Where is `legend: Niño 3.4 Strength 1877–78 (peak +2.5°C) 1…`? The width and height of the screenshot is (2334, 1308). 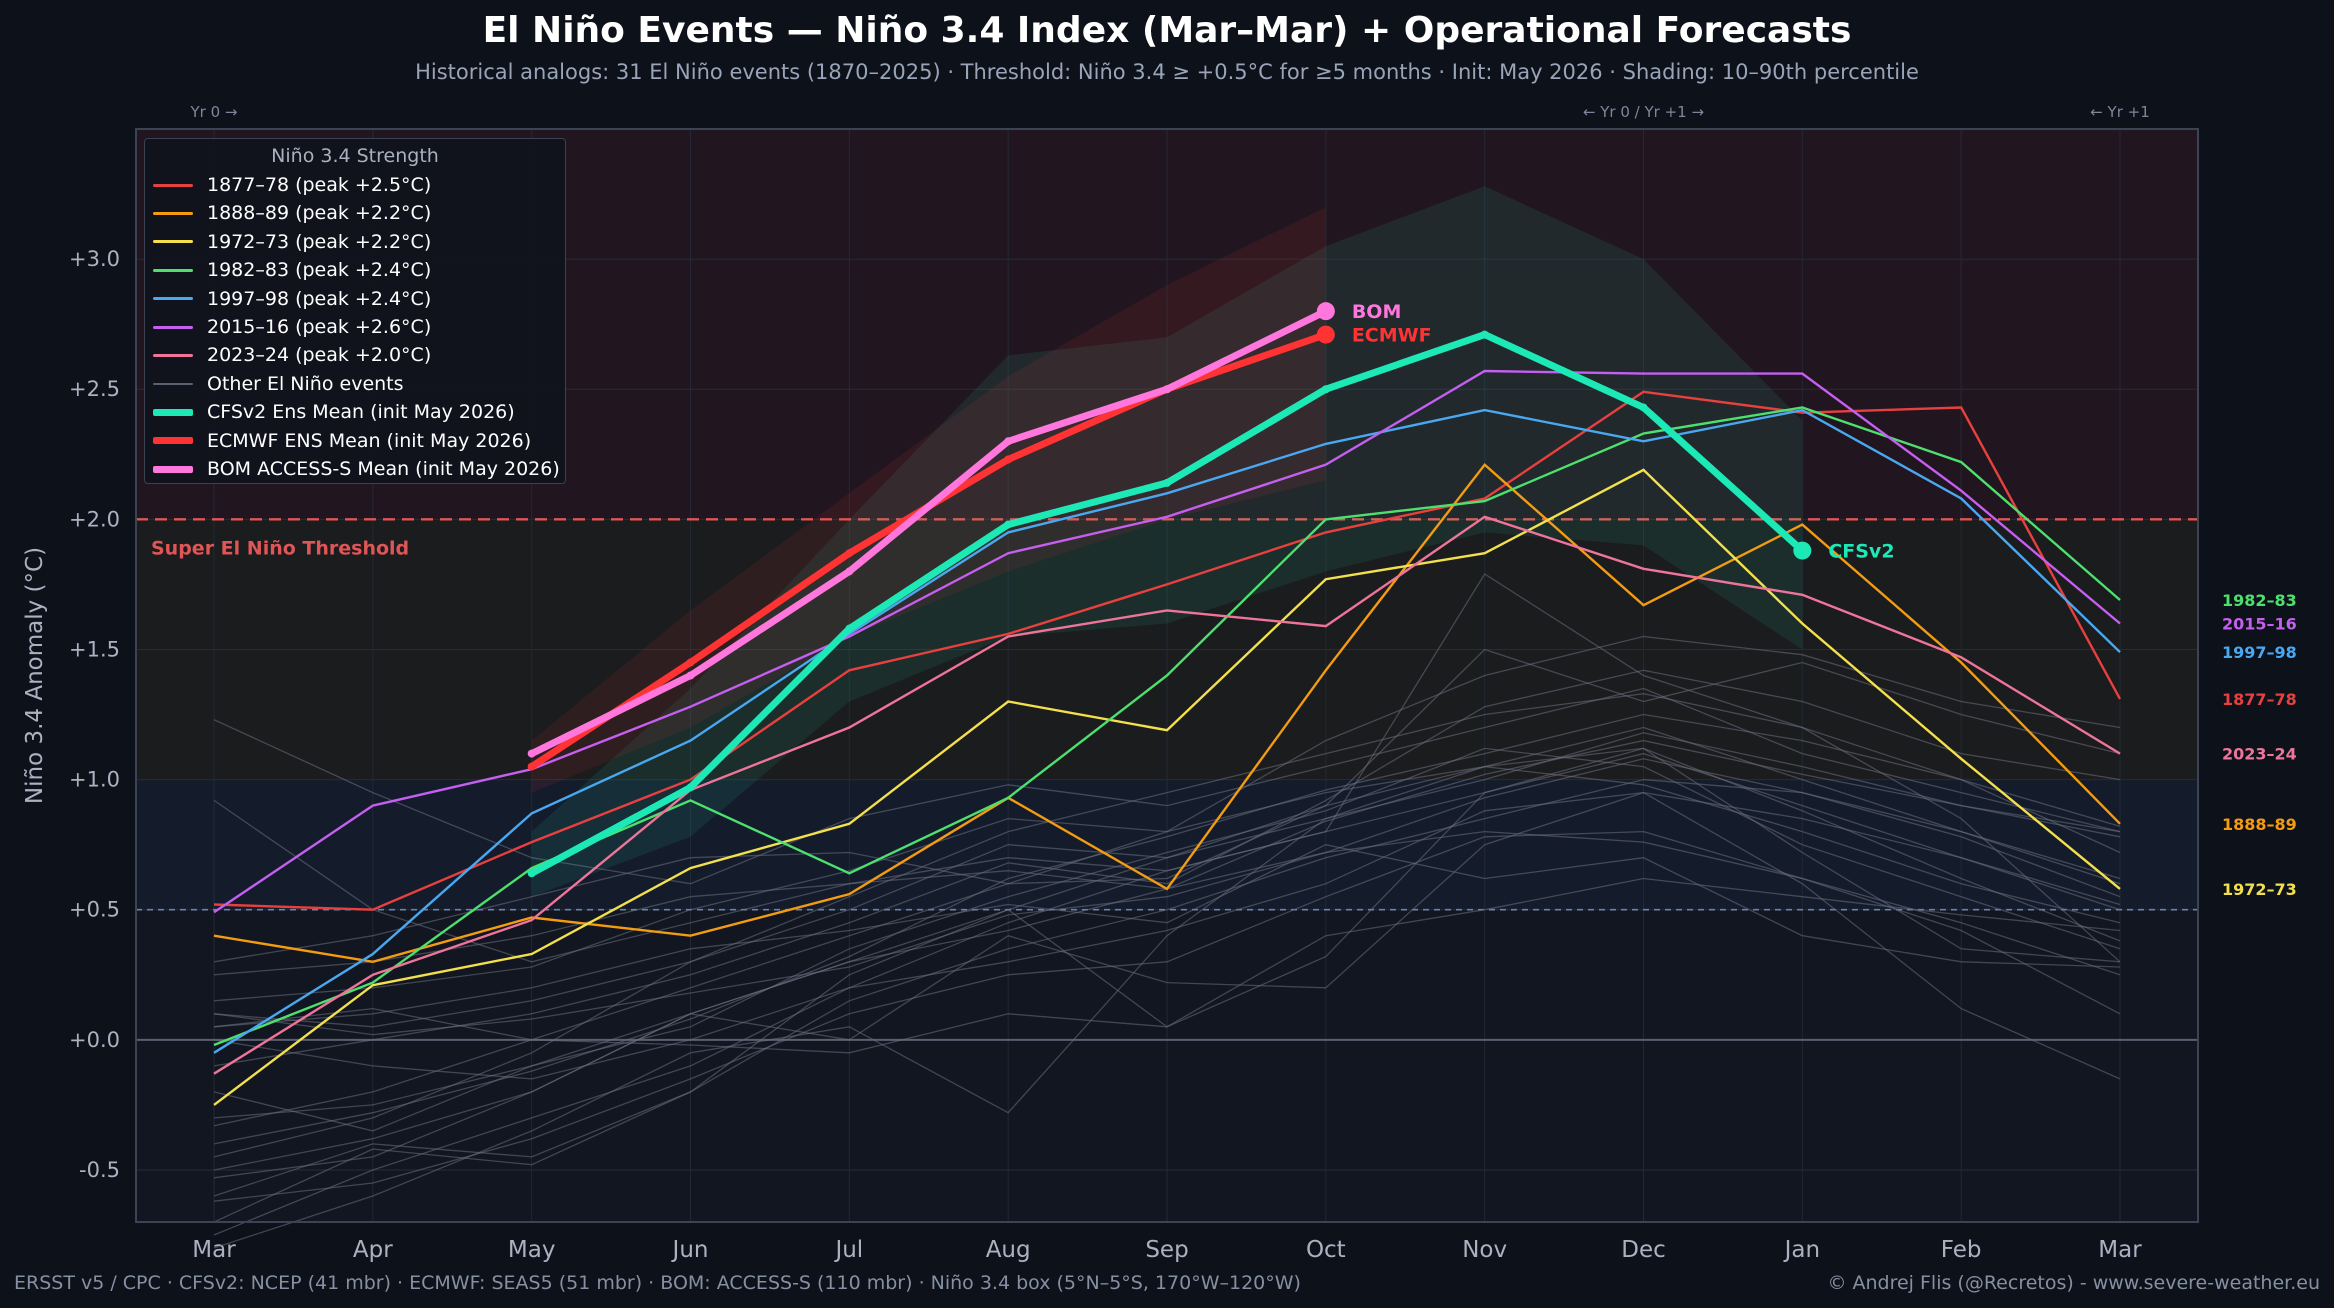
legend: Niño 3.4 Strength 1877–78 (peak +2.5°C) 1… is located at coordinates (355, 311).